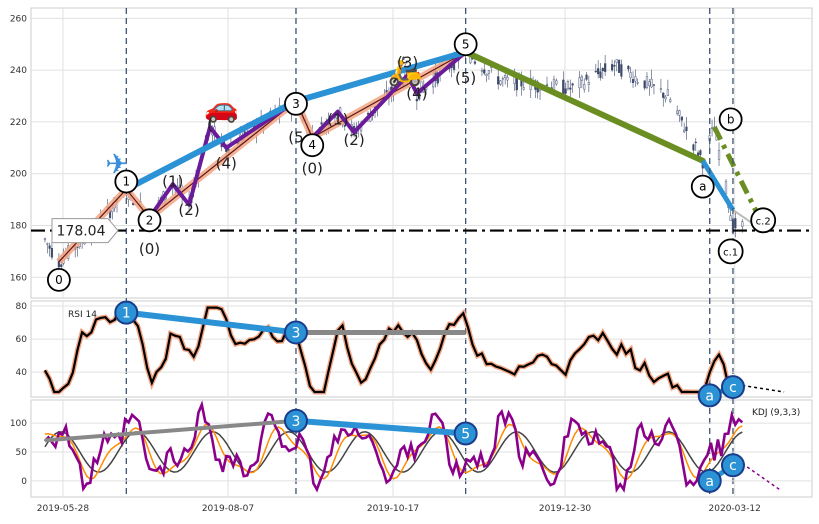 The image size is (819, 524). I want to click on rsi-divergence-blue, so click(211, 322).